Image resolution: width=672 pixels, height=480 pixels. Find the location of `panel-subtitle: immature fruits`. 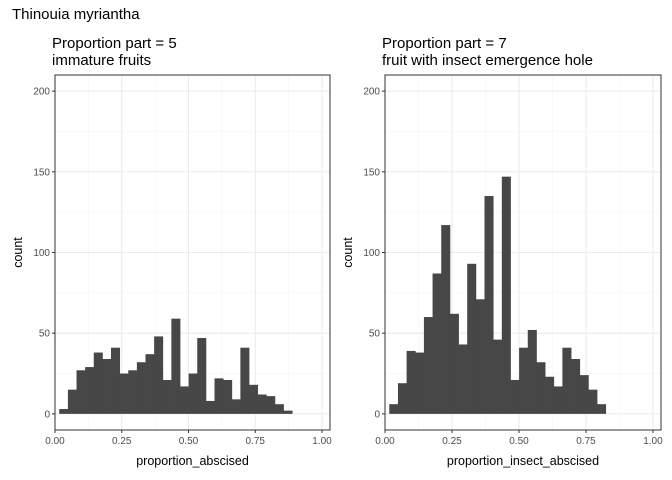

panel-subtitle: immature fruits is located at coordinates (101, 60).